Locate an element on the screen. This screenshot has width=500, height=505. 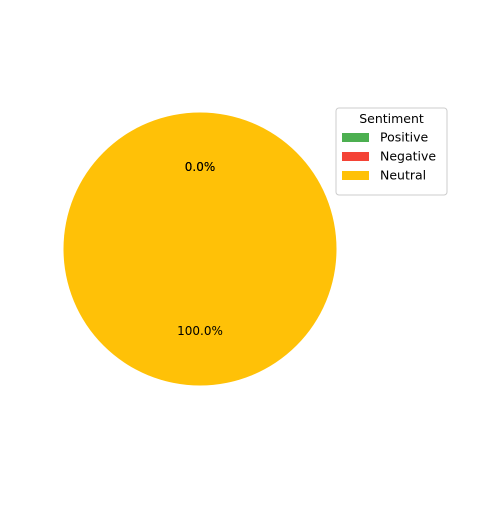
legend-items: Positive Negative Neutral is located at coordinates (389, 156).